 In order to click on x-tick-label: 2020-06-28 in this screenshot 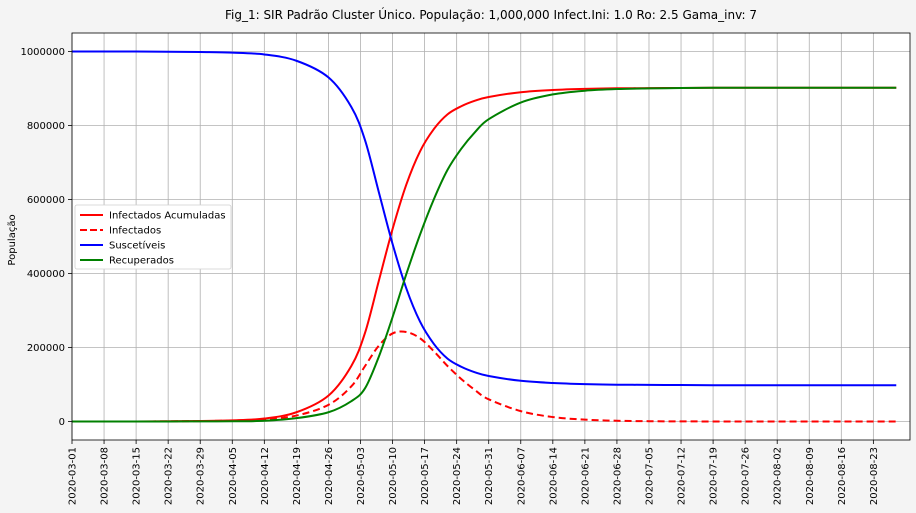, I will do `click(617, 476)`.